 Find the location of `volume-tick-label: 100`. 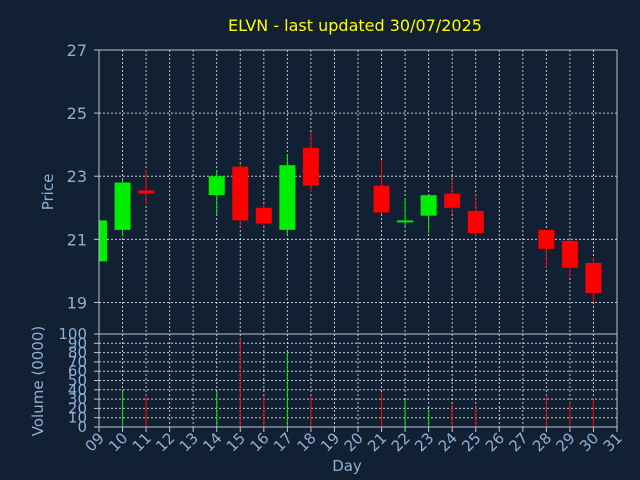

volume-tick-label: 100 is located at coordinates (72, 334).